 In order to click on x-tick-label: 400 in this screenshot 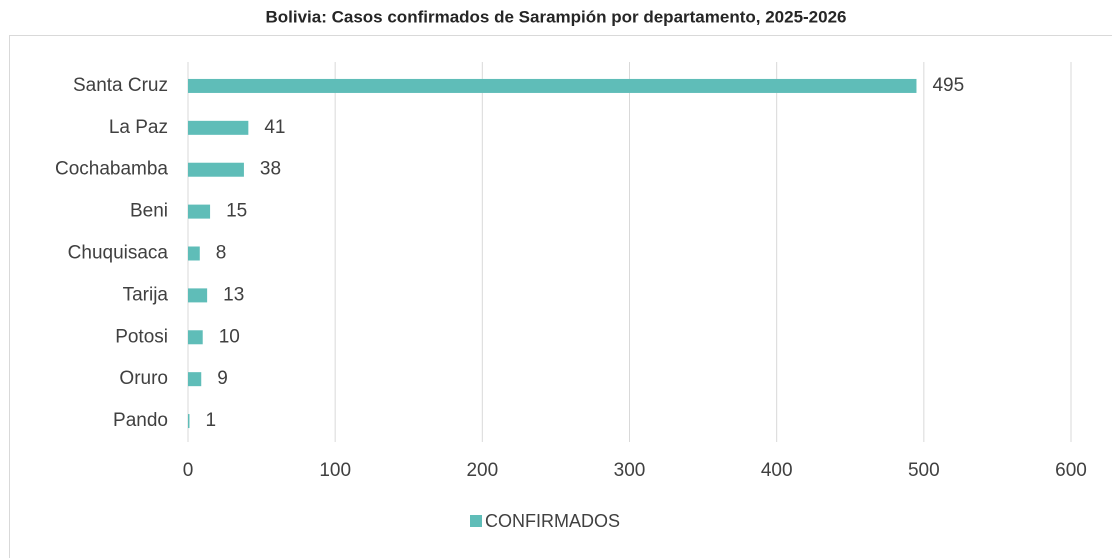, I will do `click(777, 470)`.